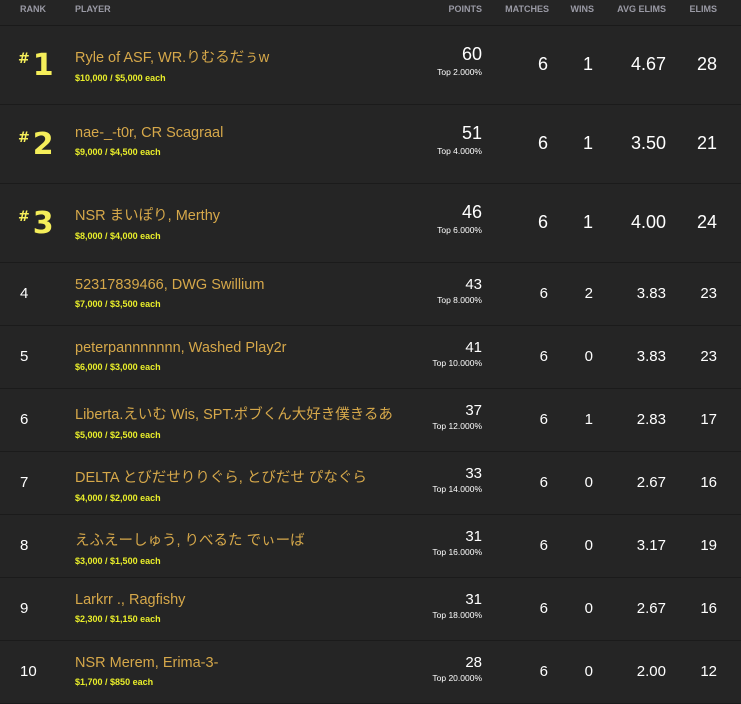  Describe the element at coordinates (149, 152) in the screenshot. I see `prize: $9,000 / $4,500 each` at that location.